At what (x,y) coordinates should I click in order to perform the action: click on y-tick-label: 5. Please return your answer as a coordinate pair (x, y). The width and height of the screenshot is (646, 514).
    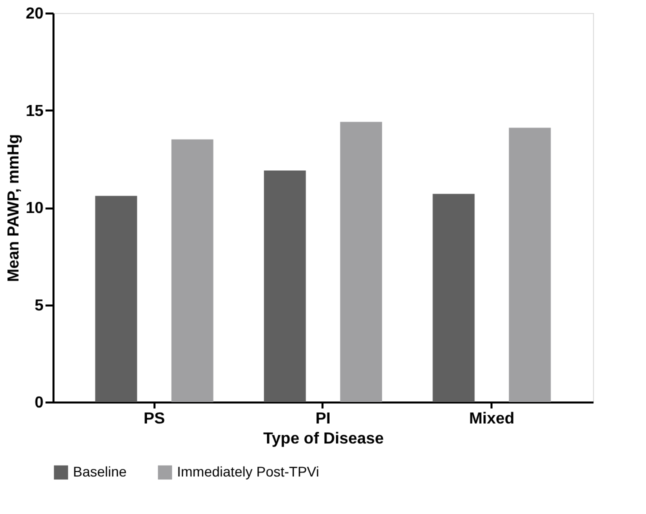
    Looking at the image, I should click on (39, 305).